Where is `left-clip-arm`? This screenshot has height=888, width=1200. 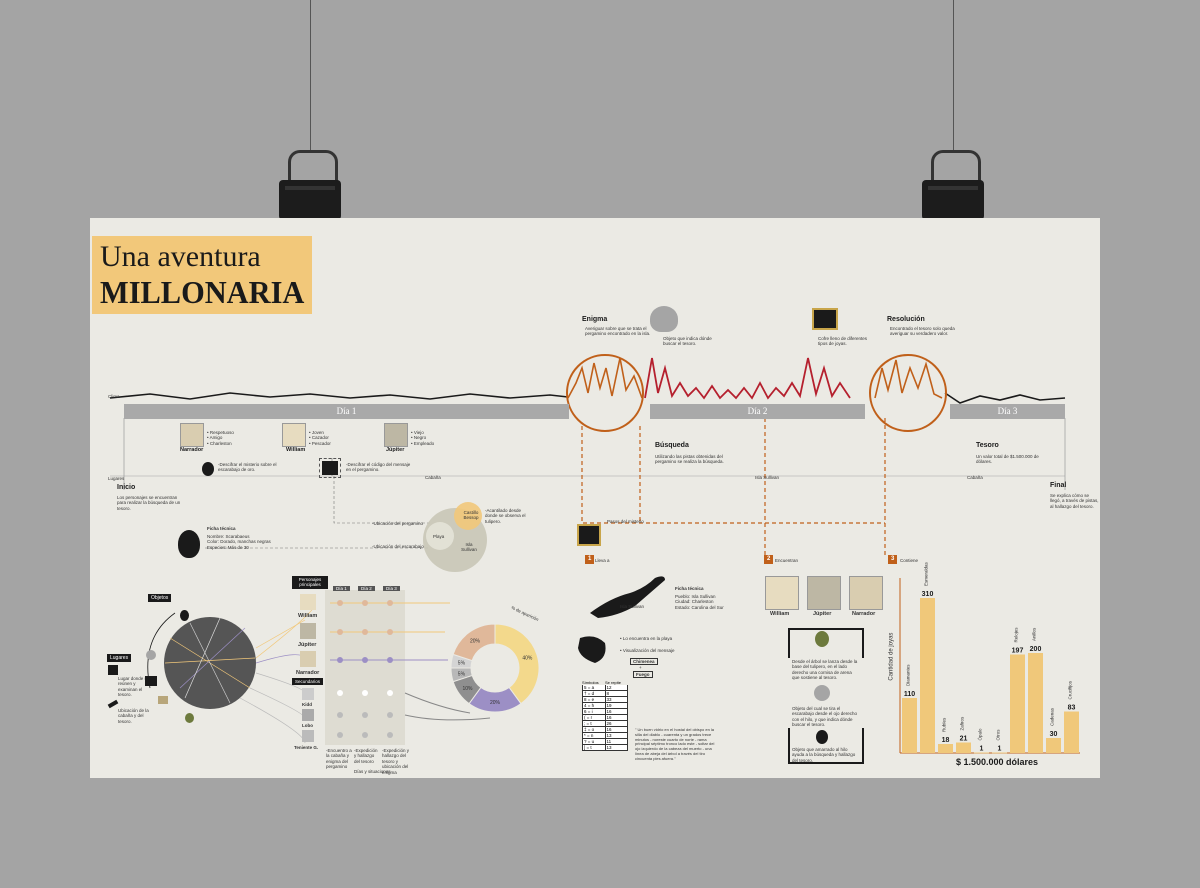
left-clip-arm is located at coordinates (313, 165).